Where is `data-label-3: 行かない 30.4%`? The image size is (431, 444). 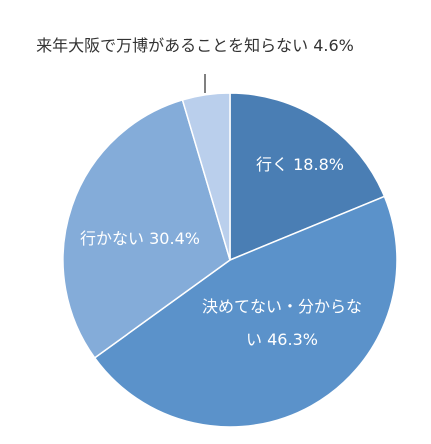 data-label-3: 行かない 30.4% is located at coordinates (140, 238).